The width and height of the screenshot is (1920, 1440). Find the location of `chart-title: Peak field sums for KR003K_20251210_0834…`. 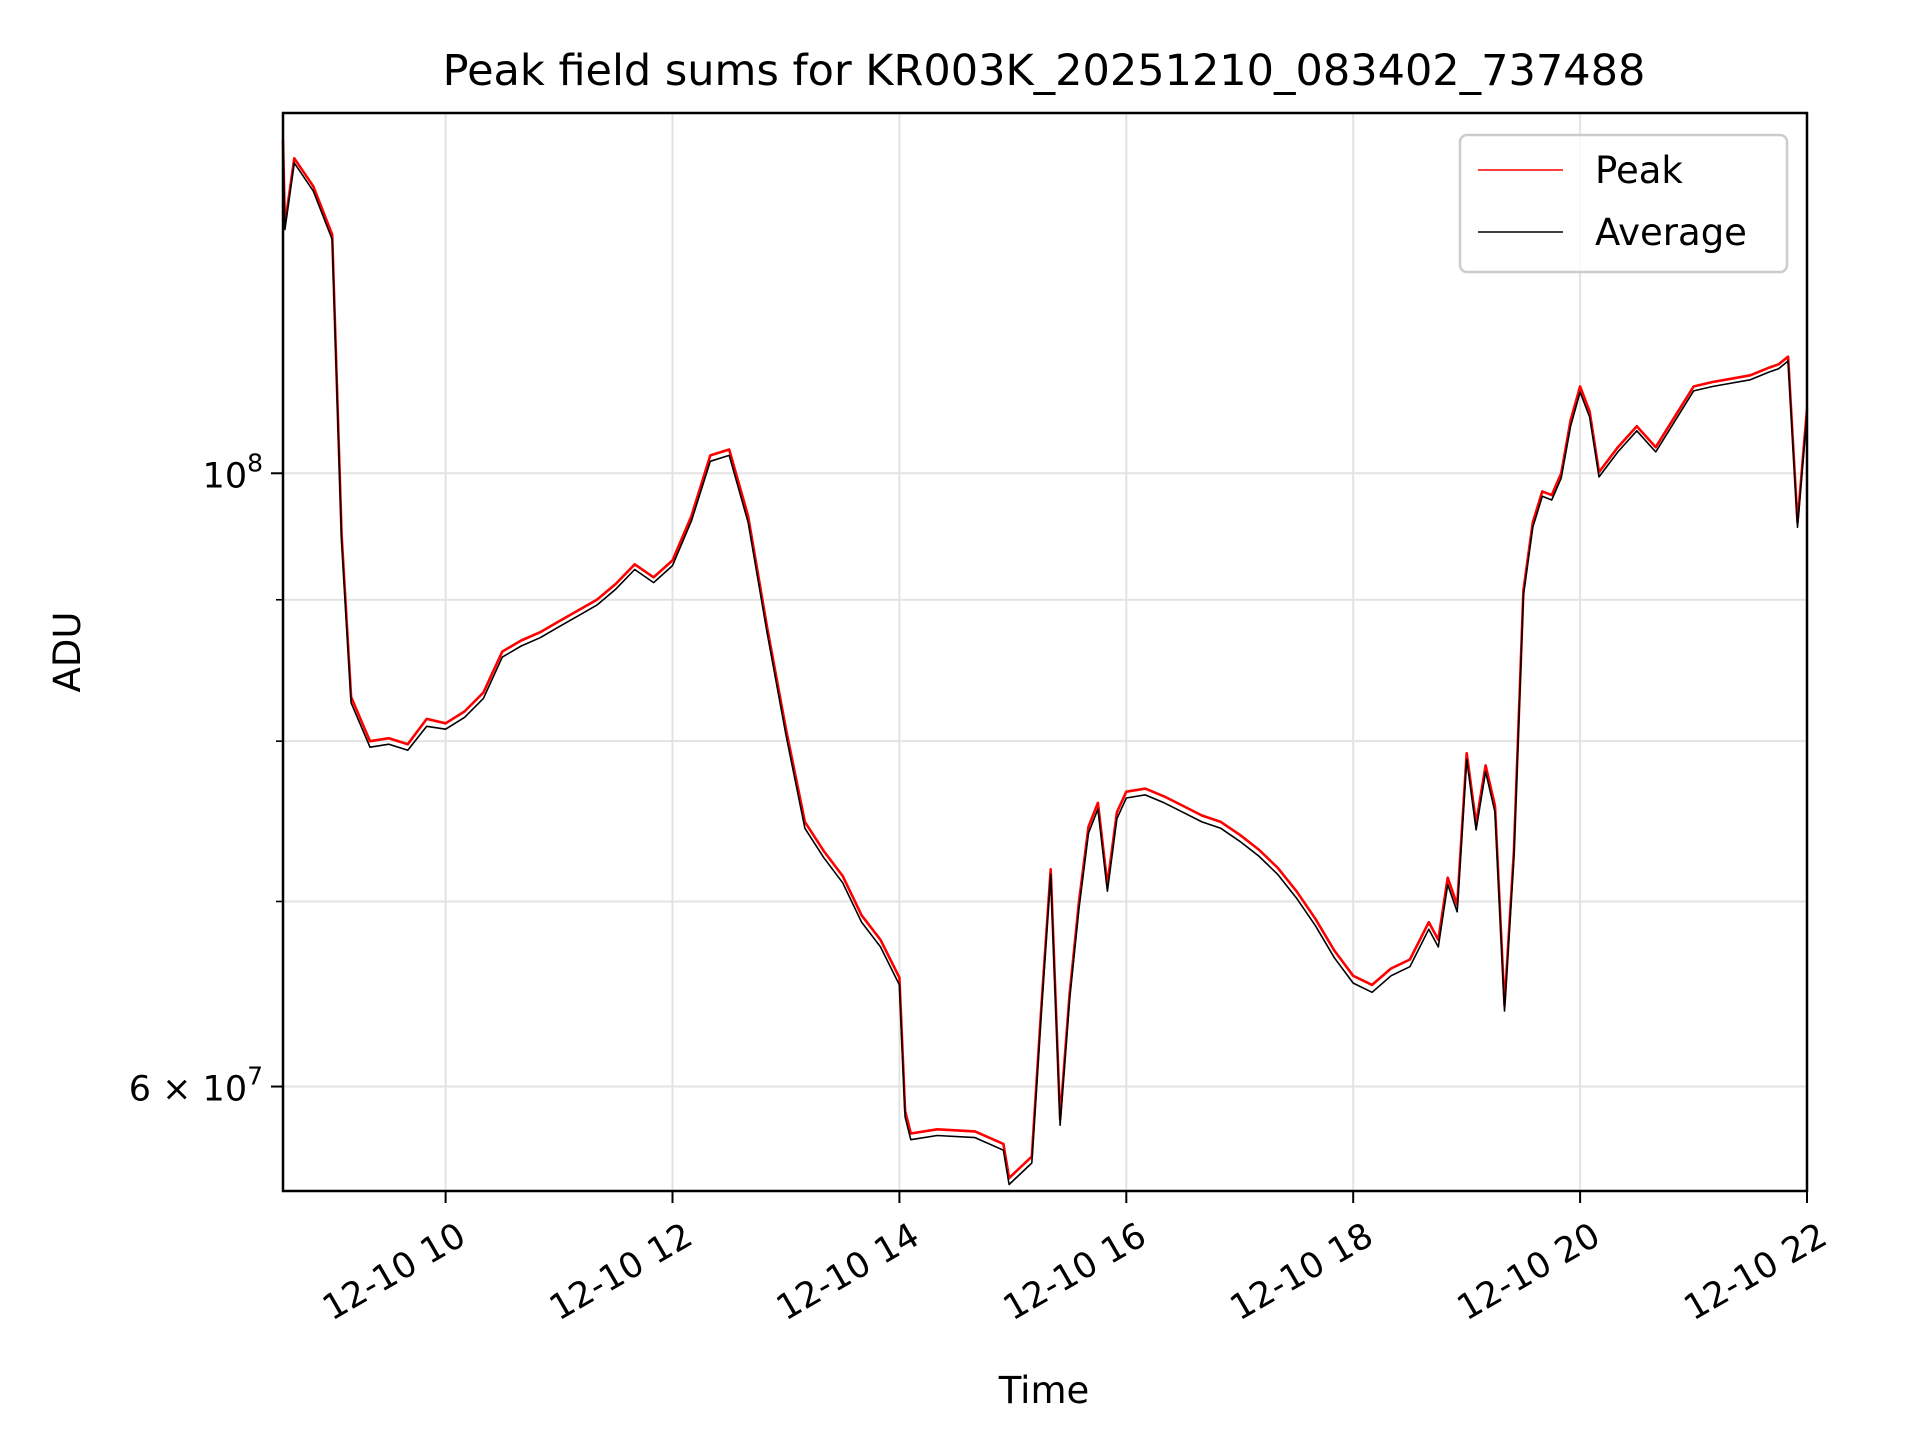

chart-title: Peak field sums for KR003K_20251210_0834… is located at coordinates (1044, 71).